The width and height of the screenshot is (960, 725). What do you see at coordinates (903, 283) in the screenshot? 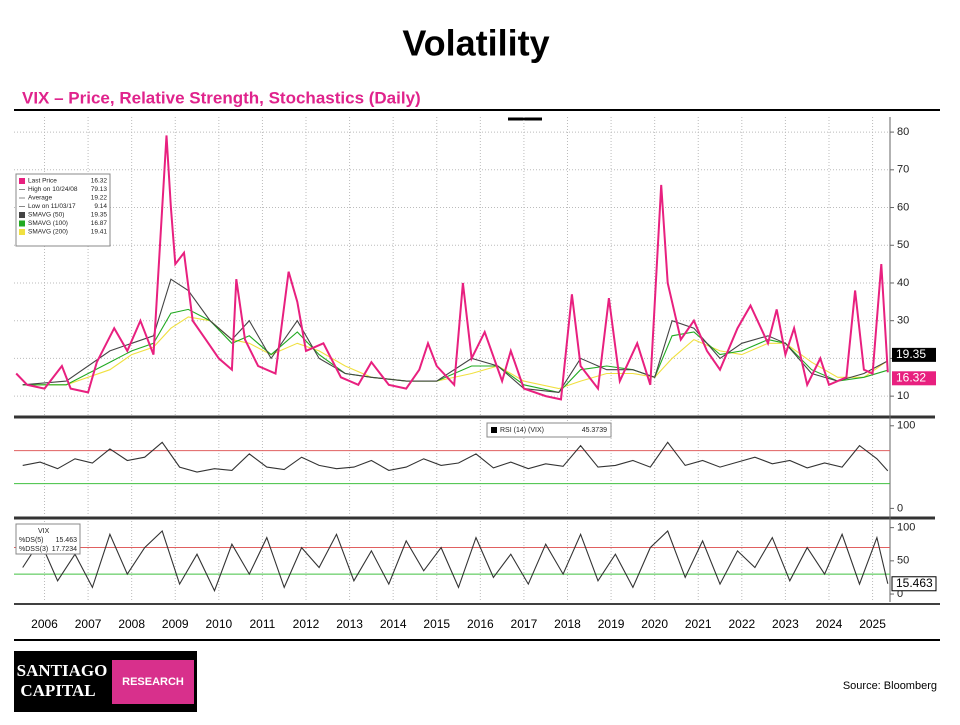
I see `y-tick-label: 40` at bounding box center [903, 283].